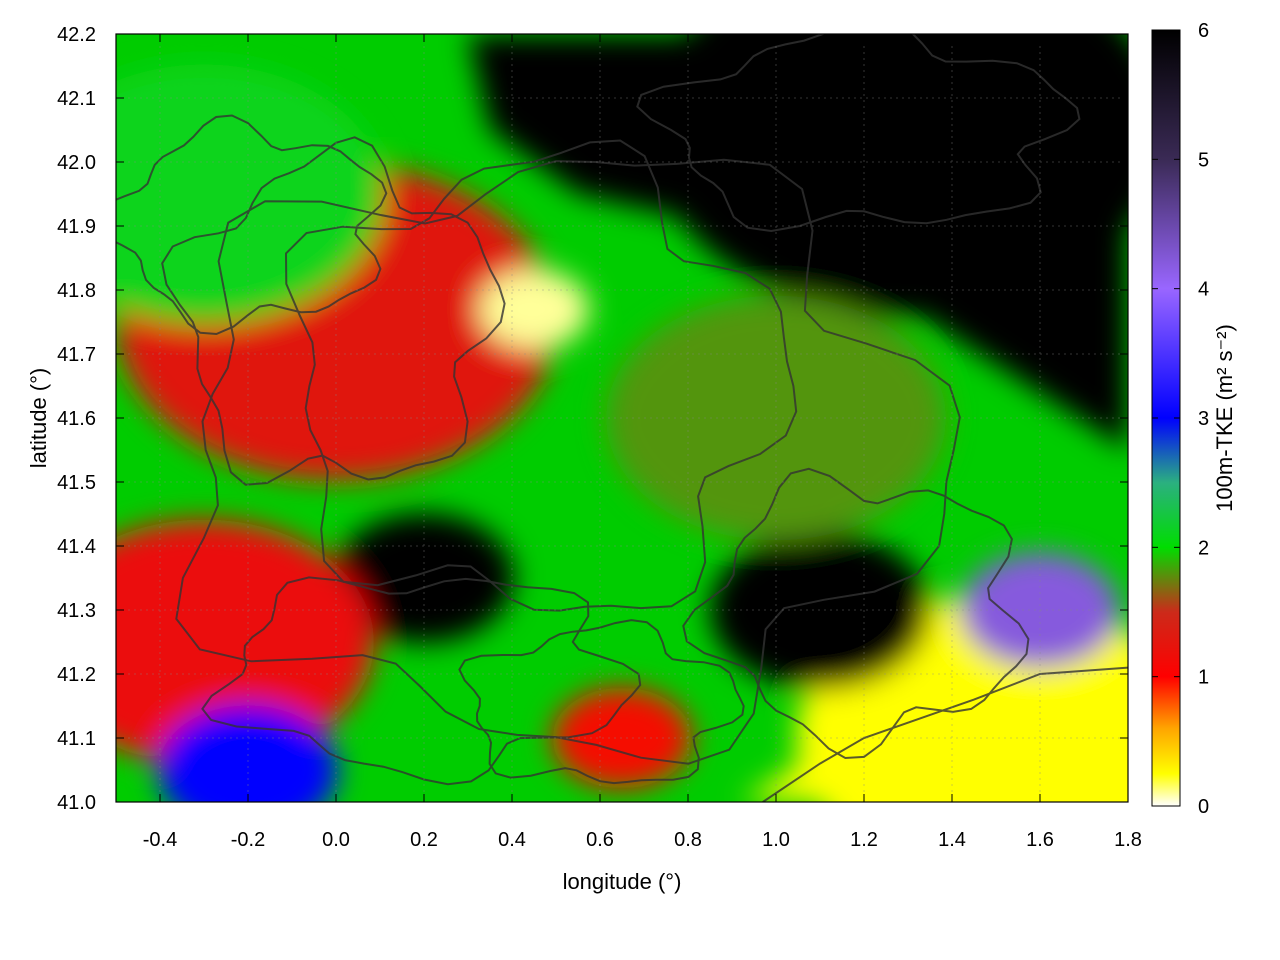  I want to click on y-tick-label: 41.4, so click(76, 547).